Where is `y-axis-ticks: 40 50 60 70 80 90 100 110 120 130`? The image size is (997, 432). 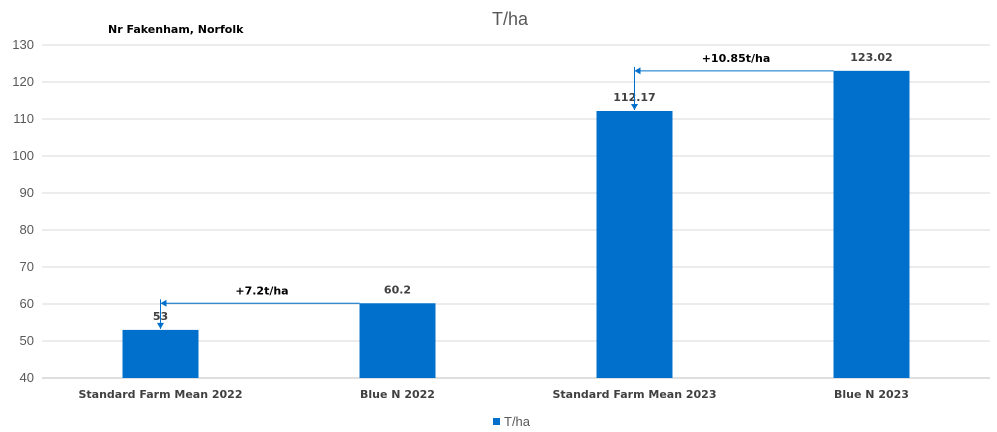 y-axis-ticks: 40 50 60 70 80 90 100 110 120 130 is located at coordinates (23, 211).